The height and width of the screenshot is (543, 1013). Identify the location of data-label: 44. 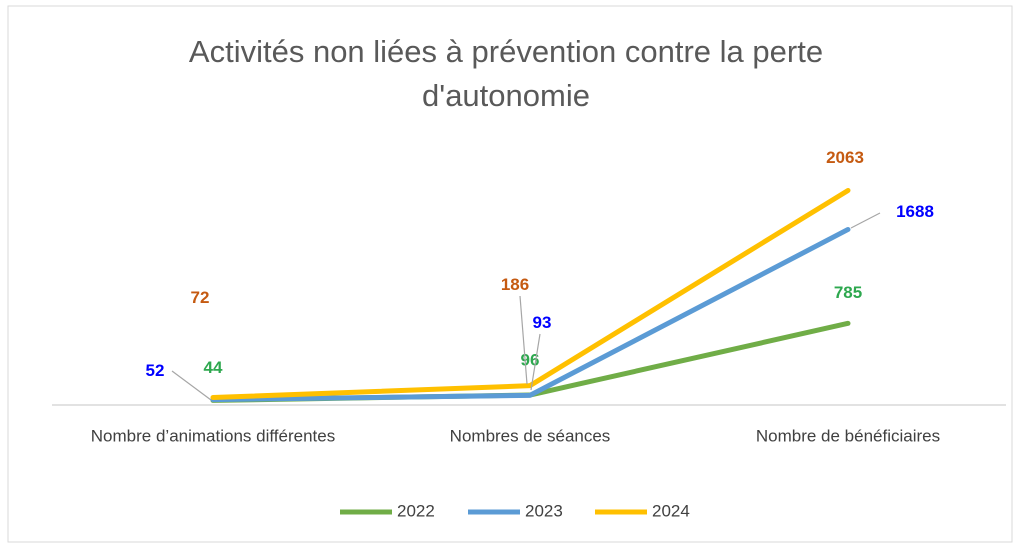
(213, 367).